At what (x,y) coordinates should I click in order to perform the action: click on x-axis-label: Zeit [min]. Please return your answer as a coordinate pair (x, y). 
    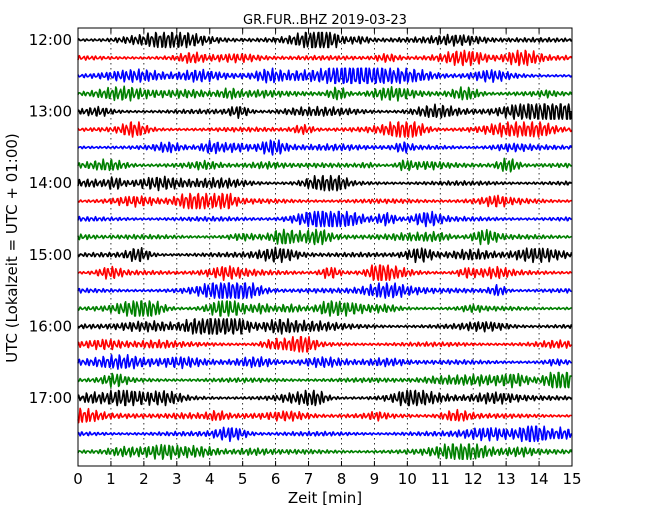
    Looking at the image, I should click on (325, 498).